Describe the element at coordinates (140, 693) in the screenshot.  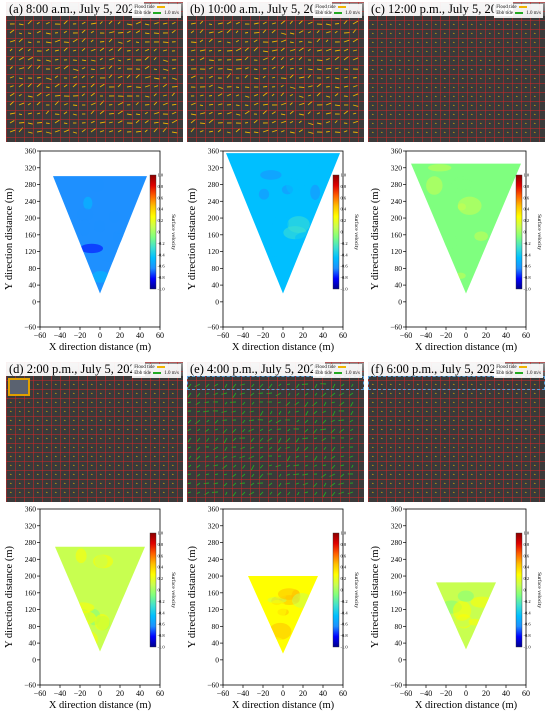
I see `x-tick-label: 40` at that location.